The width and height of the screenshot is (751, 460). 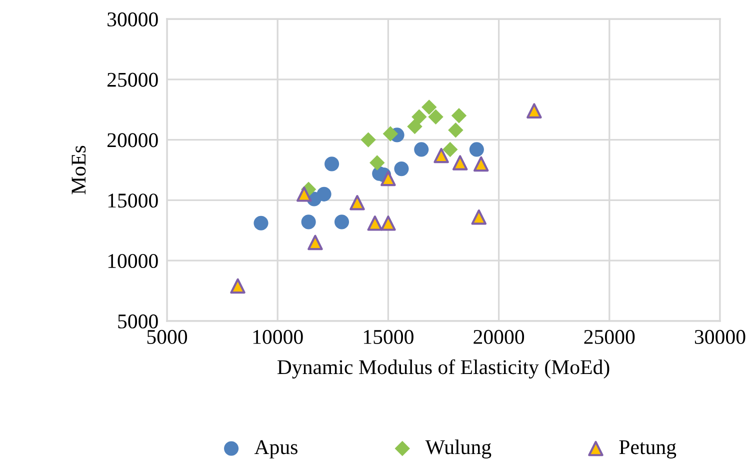 What do you see at coordinates (133, 19) in the screenshot?
I see `y-tick-label: 30000` at bounding box center [133, 19].